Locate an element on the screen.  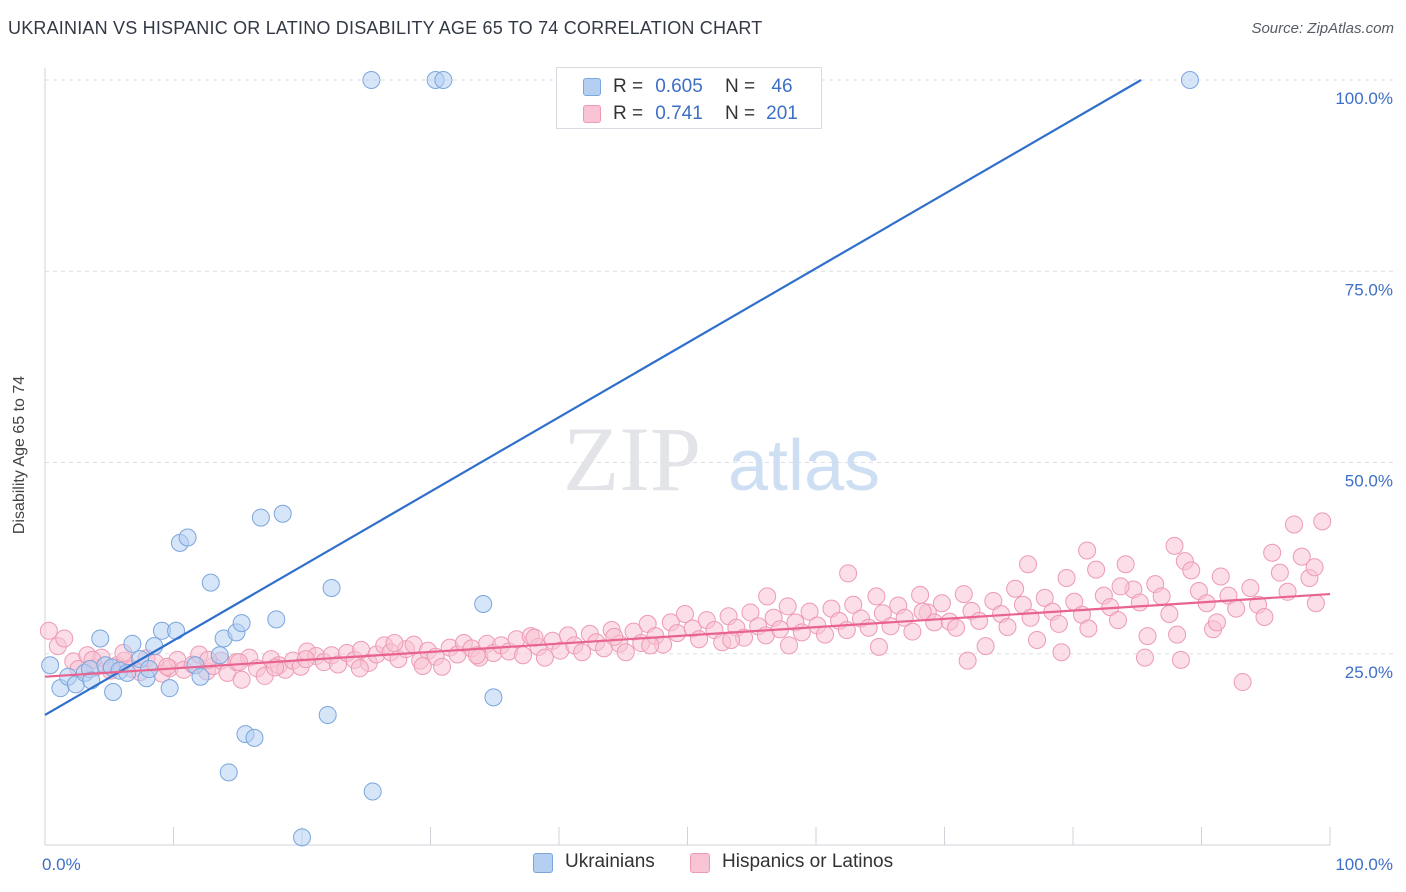
legend-n-label: N = is located at coordinates (740, 113).